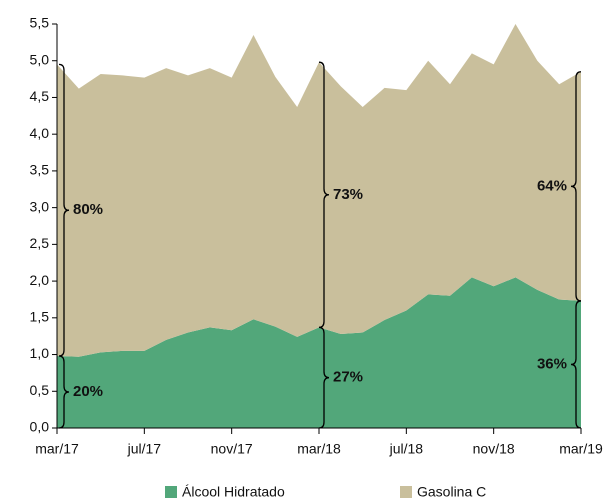 The image size is (609, 501). Describe the element at coordinates (40, 23) in the screenshot. I see `y-tick-label: 5,5` at that location.